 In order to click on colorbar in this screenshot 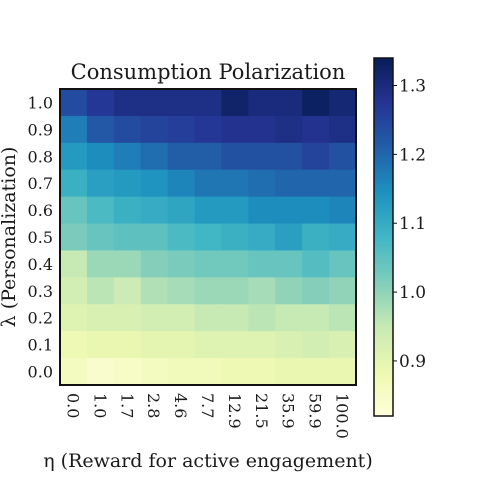, I will do `click(383, 237)`.